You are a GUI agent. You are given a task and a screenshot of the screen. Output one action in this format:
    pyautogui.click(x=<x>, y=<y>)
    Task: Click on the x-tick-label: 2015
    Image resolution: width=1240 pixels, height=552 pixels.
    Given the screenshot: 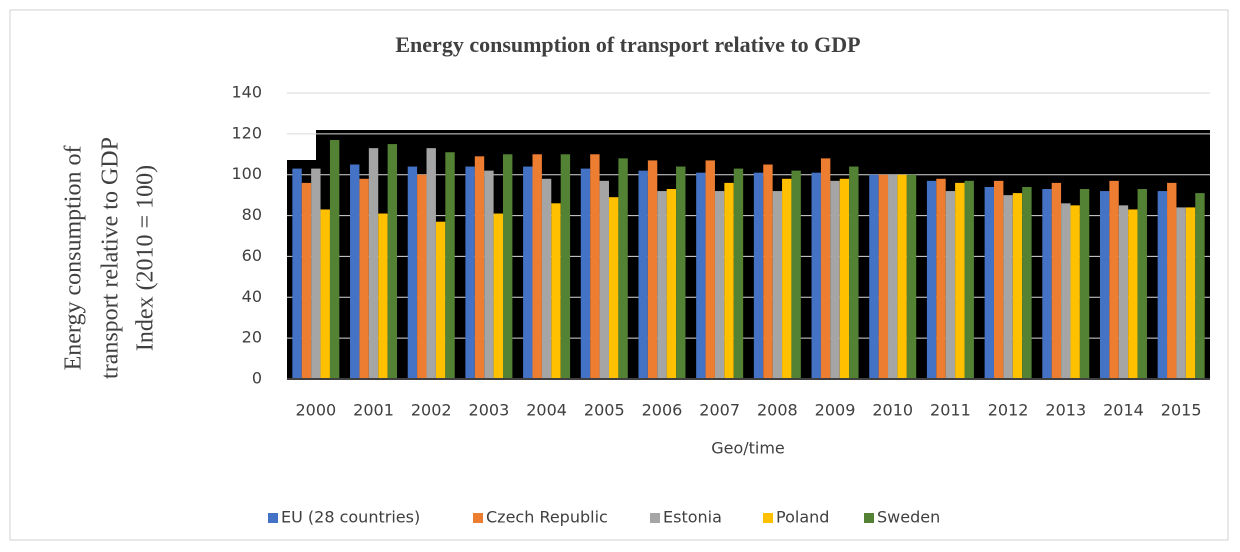 What is the action you would take?
    pyautogui.click(x=1181, y=410)
    